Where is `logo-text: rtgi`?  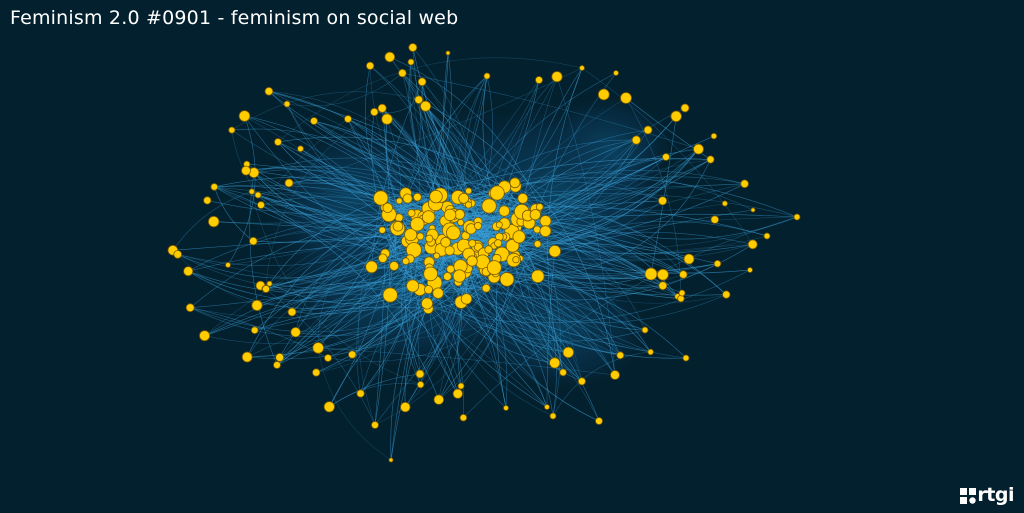 logo-text: rtgi is located at coordinates (995, 495).